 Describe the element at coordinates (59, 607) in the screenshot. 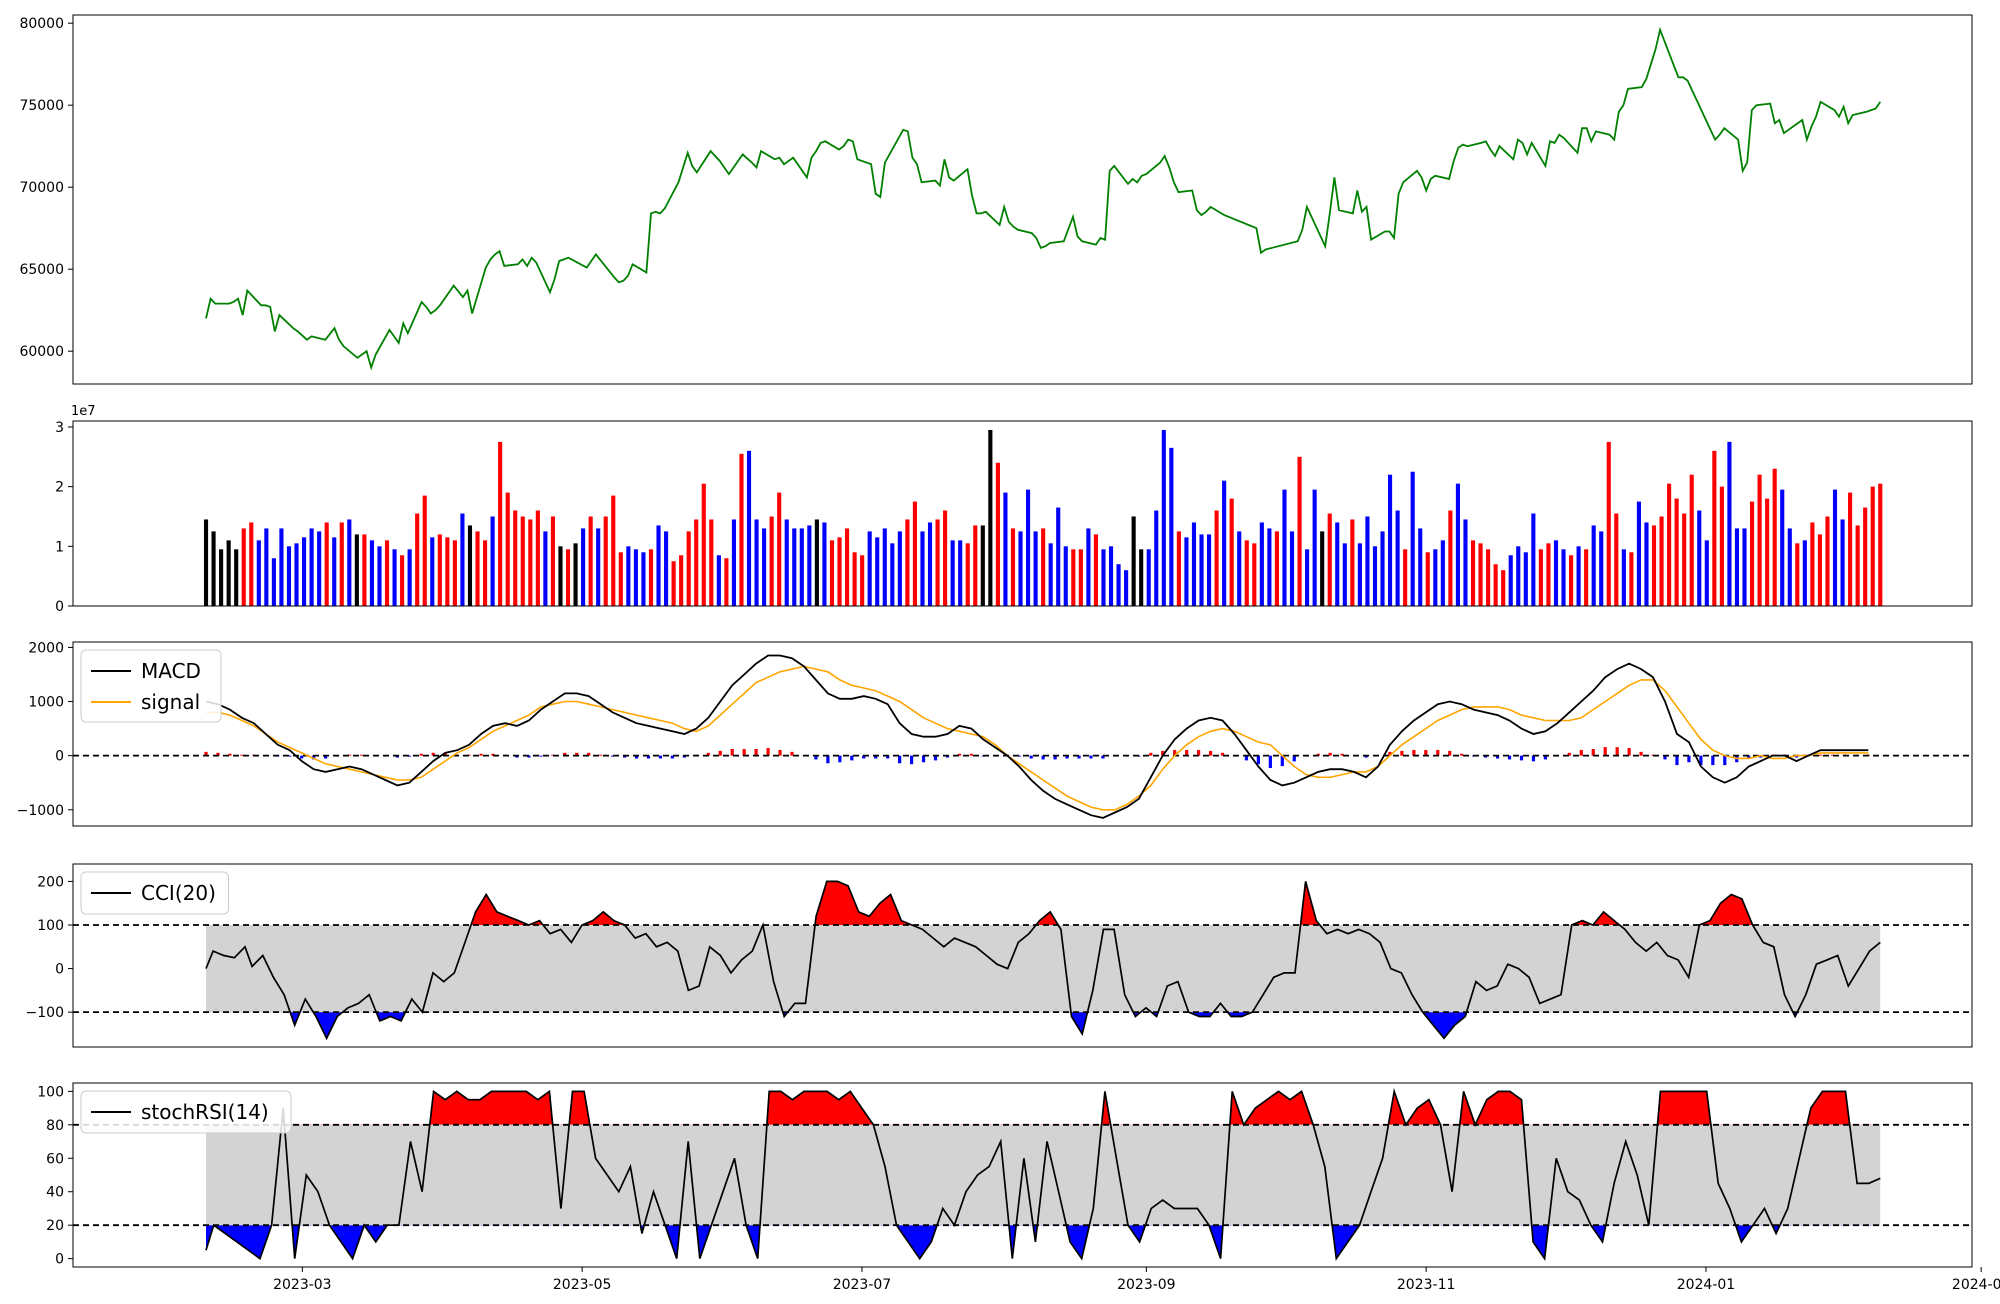

I see `volume-ytick-label: 0` at that location.